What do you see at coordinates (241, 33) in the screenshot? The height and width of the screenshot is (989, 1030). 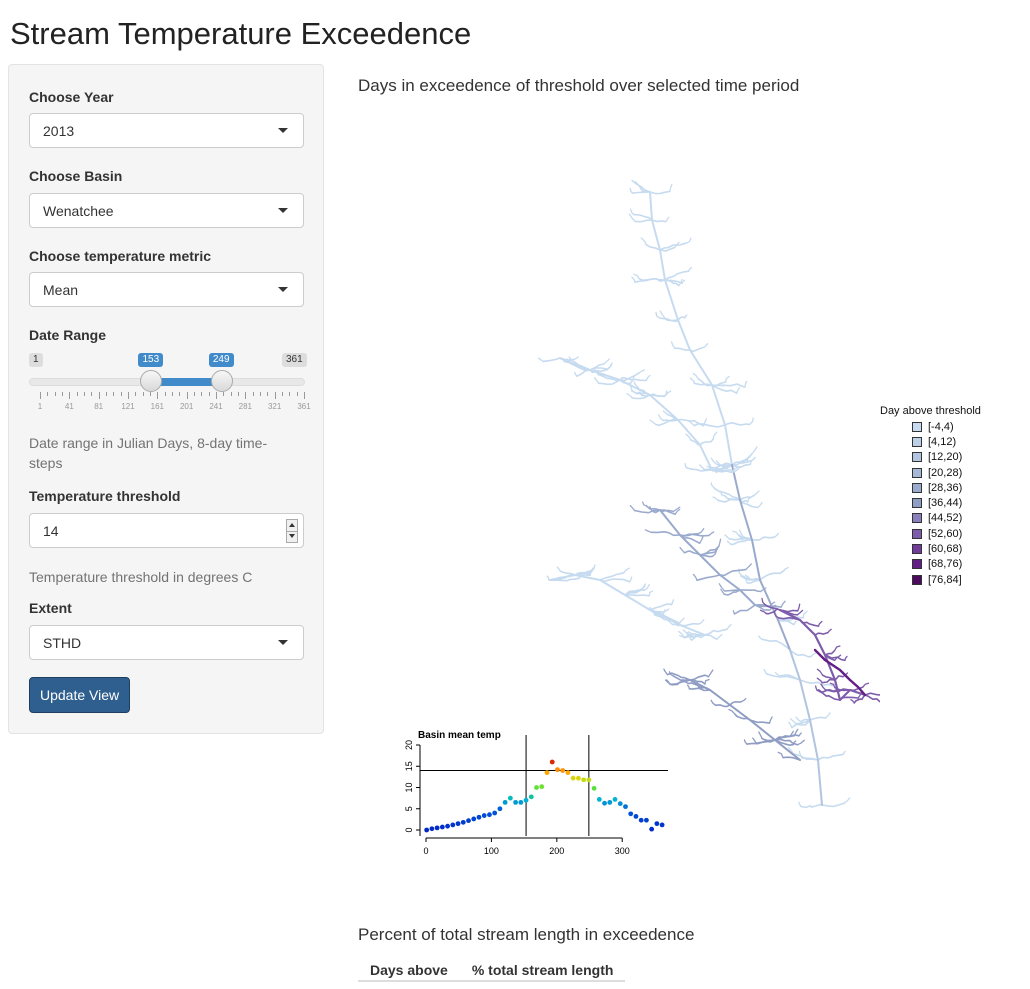 I see `app-title: Stream Temperature Exceedence` at bounding box center [241, 33].